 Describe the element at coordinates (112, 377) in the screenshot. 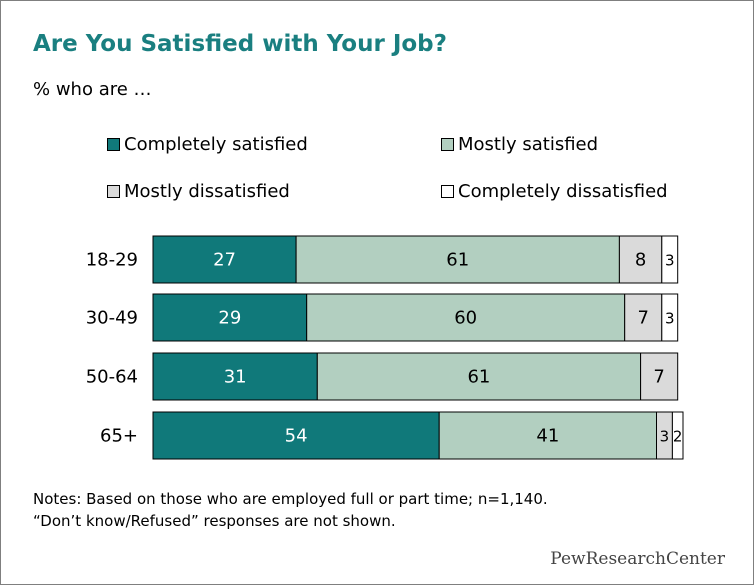

I see `category-label: 50-64` at that location.